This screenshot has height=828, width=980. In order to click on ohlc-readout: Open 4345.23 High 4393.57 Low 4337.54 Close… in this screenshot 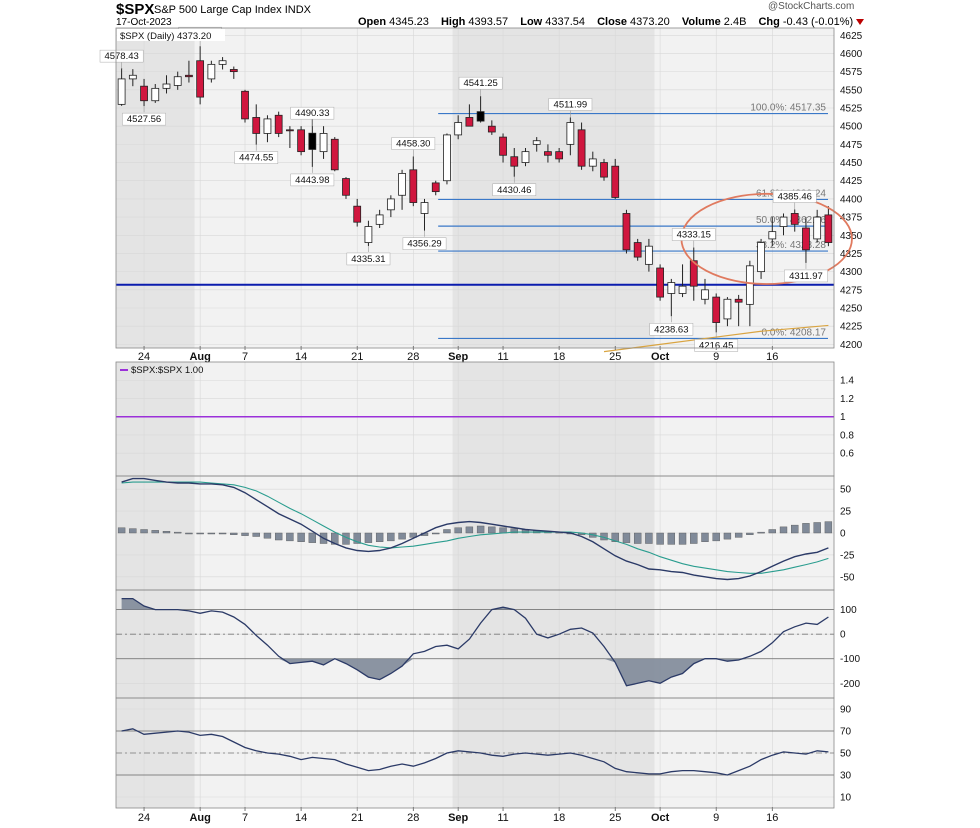, I will do `click(611, 22)`.